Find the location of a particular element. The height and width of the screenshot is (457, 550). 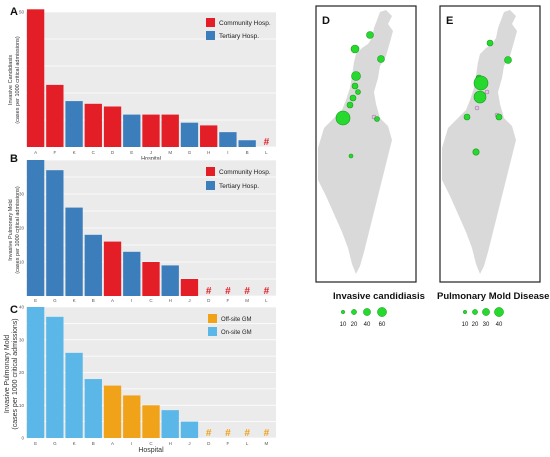

y-tick-label: 20 is located at coordinates (22, 372).